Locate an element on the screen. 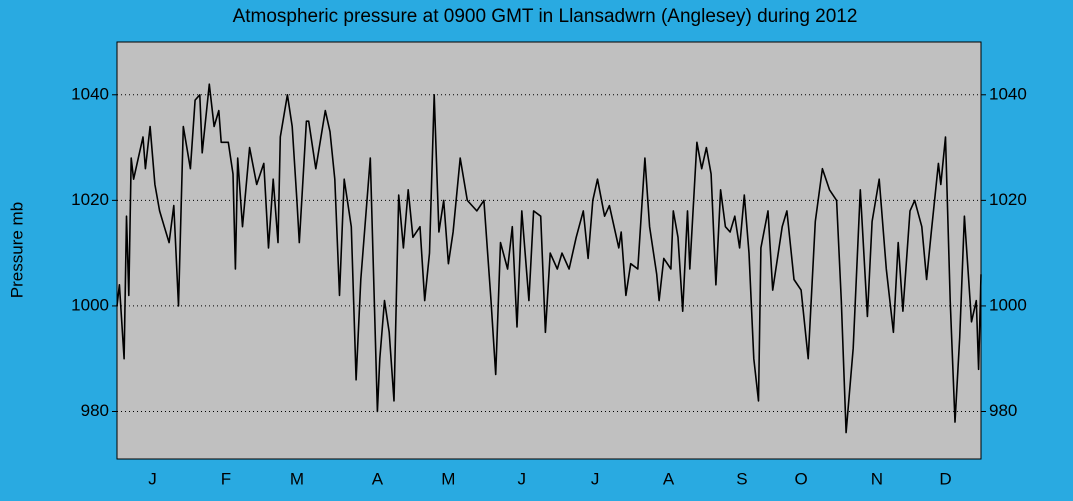  y-tick-label: 980 is located at coordinates (95, 410).